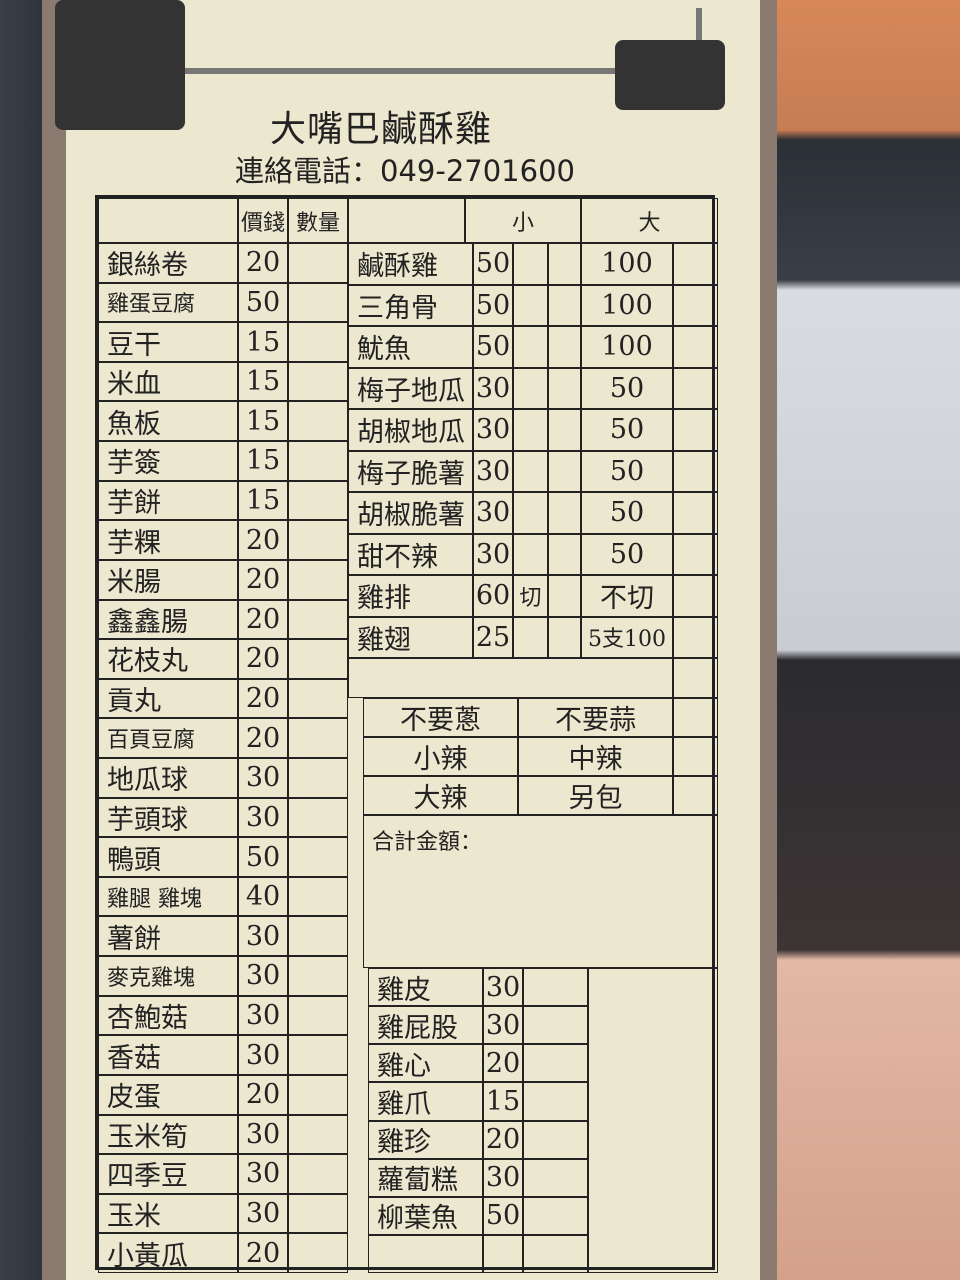 The height and width of the screenshot is (1280, 960). What do you see at coordinates (168, 817) in the screenshot?
I see `item-name: 芋頭球` at bounding box center [168, 817].